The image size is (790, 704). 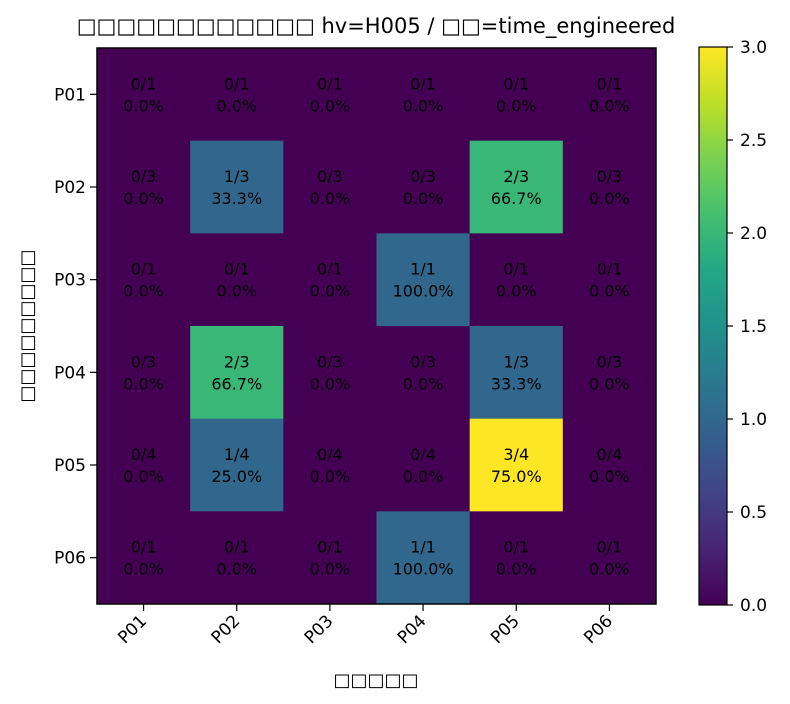 I want to click on cell-label: 2/3, so click(x=516, y=176).